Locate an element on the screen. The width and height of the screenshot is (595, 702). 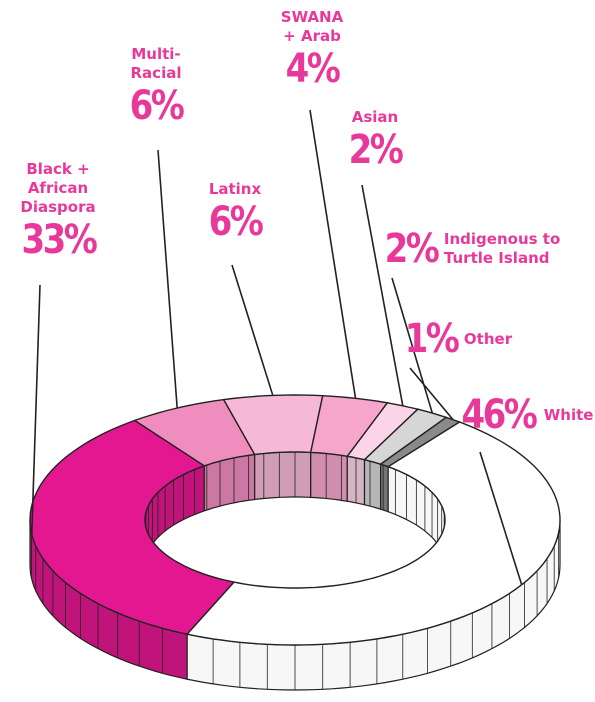
label: Multi-Racial 6% is located at coordinates (156, 87).